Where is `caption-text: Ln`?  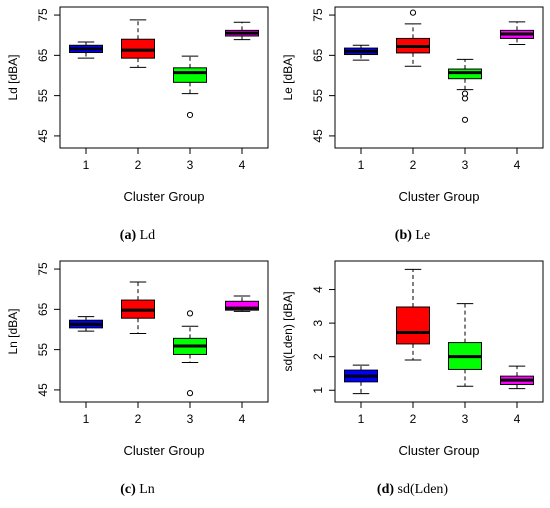 caption-text: Ln is located at coordinates (147, 489).